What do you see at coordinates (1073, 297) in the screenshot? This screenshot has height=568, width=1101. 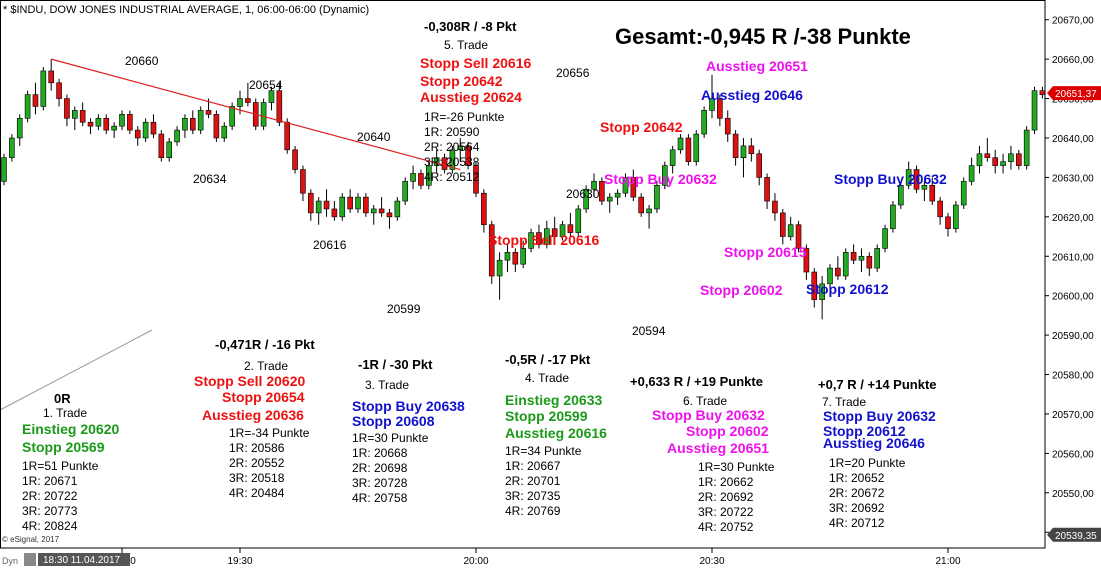 I see `y-tick-label: 20600,00` at bounding box center [1073, 297].